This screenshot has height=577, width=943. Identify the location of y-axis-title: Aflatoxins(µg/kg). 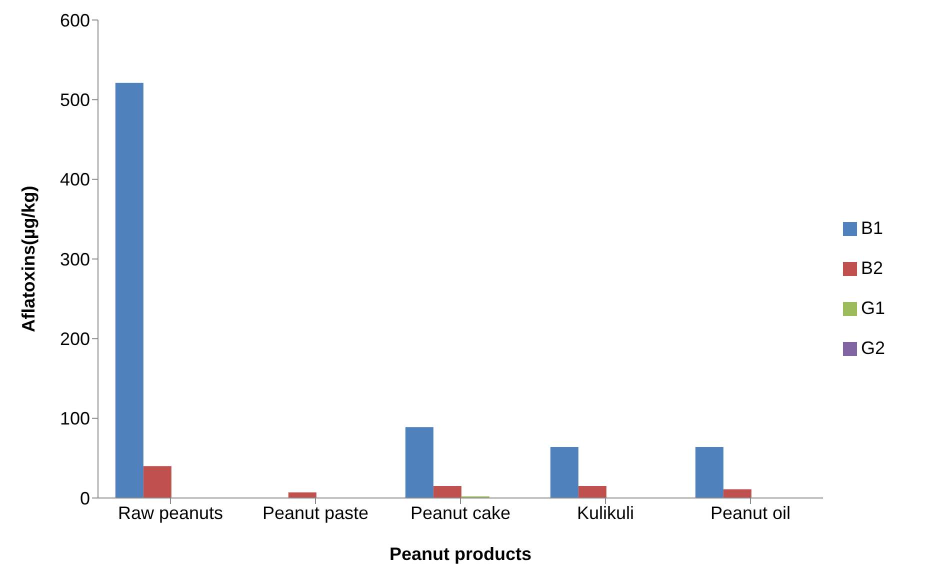
(28, 259).